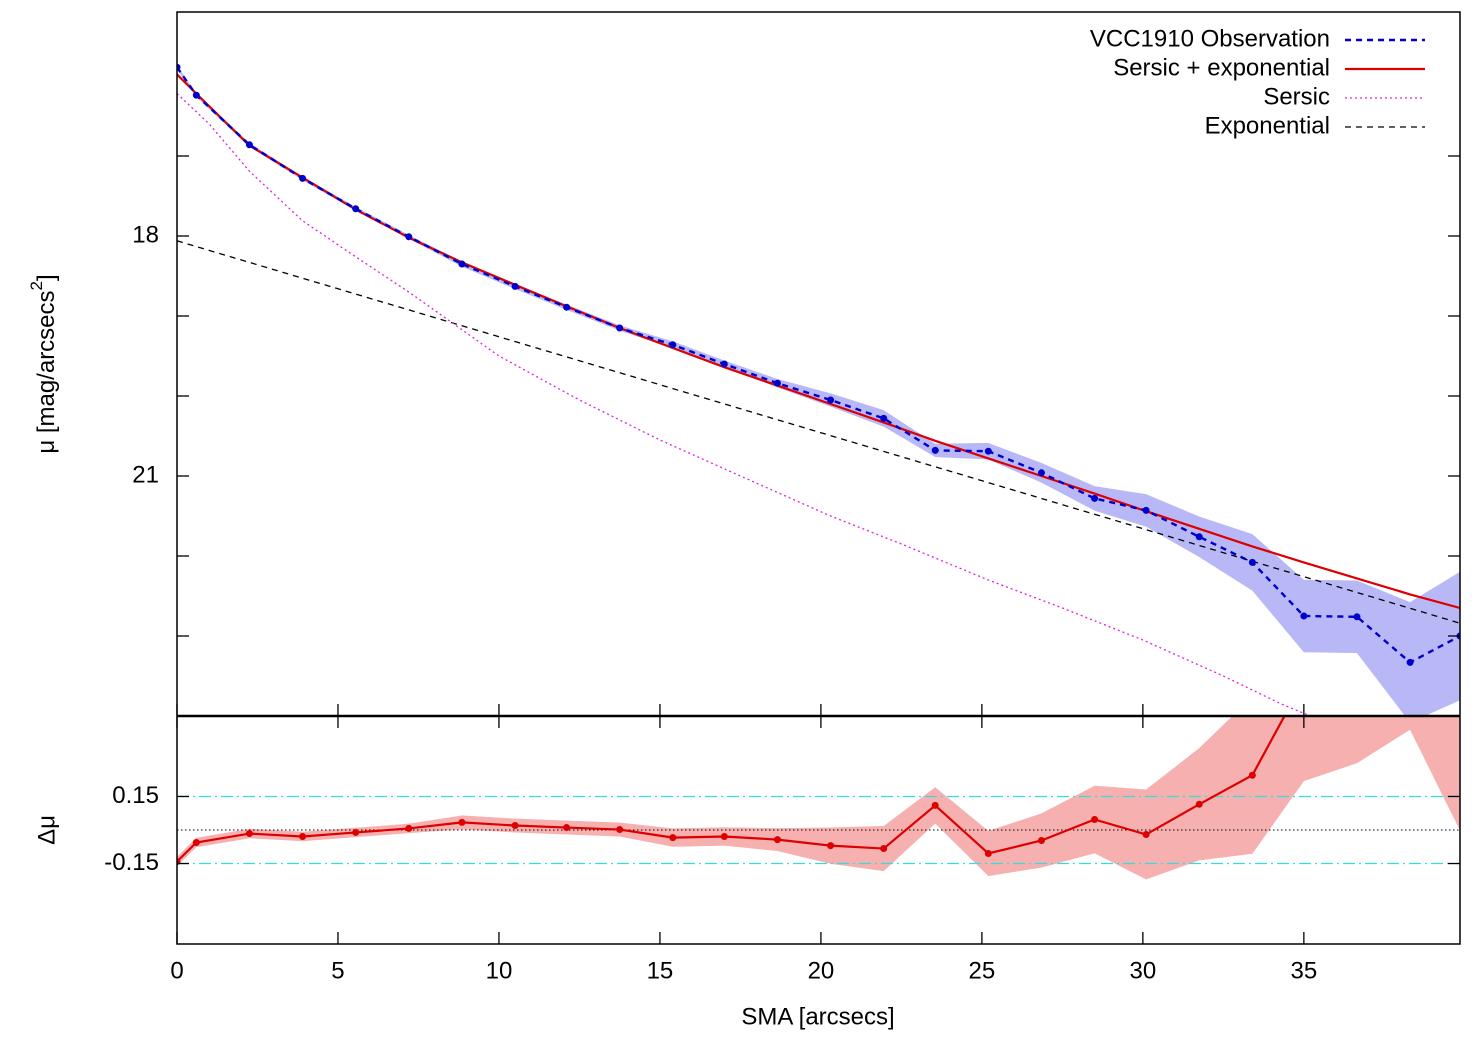 This screenshot has width=1482, height=1049. I want to click on y-axis-label: μ [mag/arcsecs2], so click(43, 363).